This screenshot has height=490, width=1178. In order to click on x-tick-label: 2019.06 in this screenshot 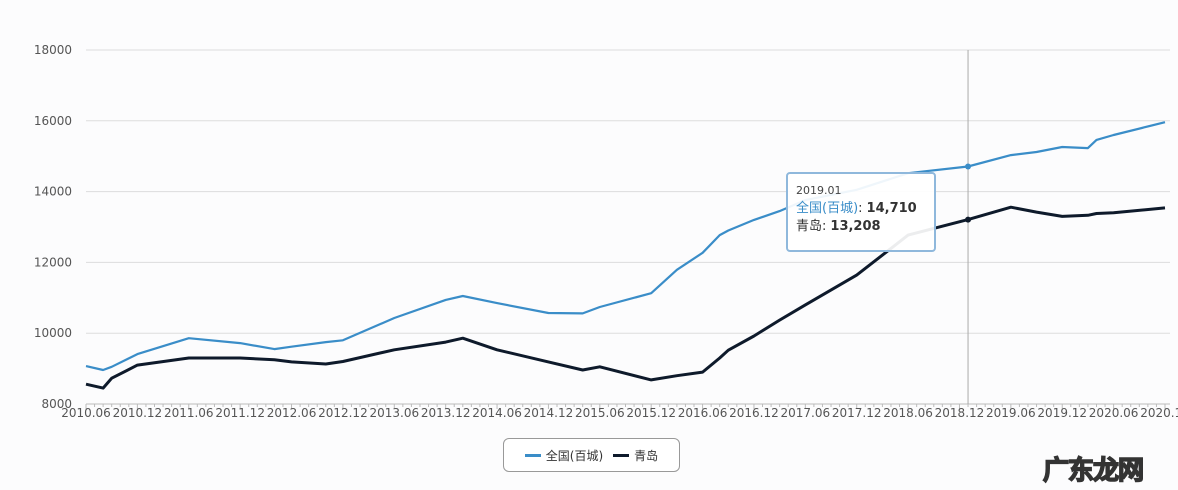, I will do `click(1011, 413)`.